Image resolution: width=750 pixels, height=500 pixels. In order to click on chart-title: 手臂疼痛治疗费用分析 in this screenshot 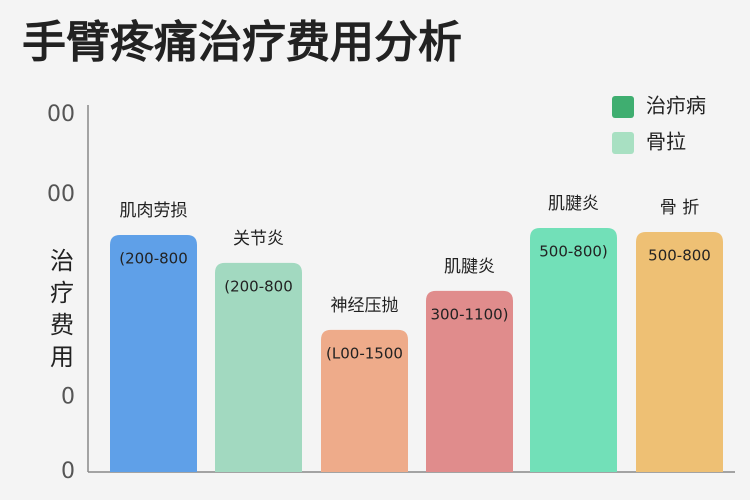, I will do `click(242, 42)`.